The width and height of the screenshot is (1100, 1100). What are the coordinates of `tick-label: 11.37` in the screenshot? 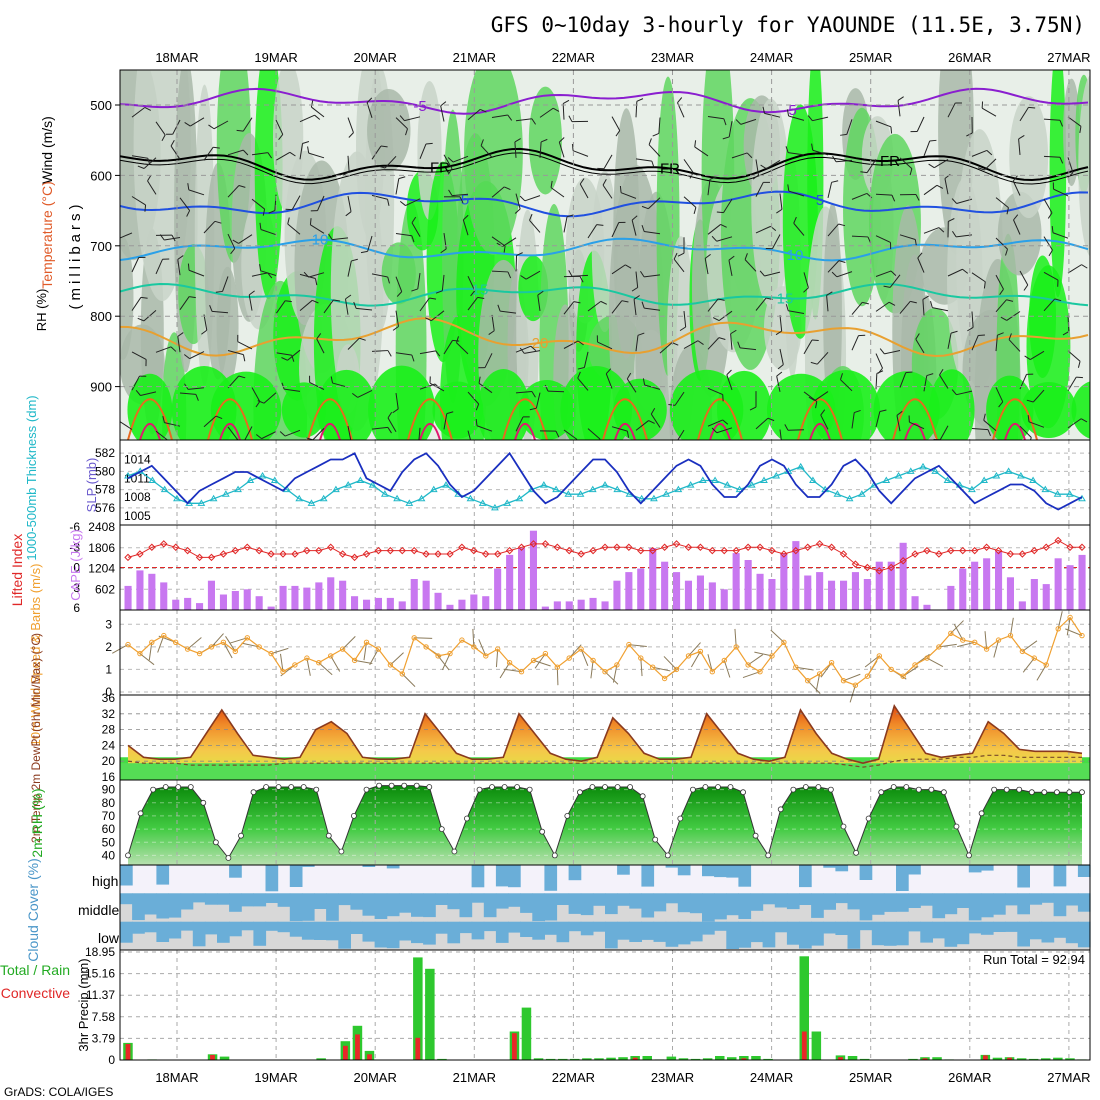 It's located at (100, 995).